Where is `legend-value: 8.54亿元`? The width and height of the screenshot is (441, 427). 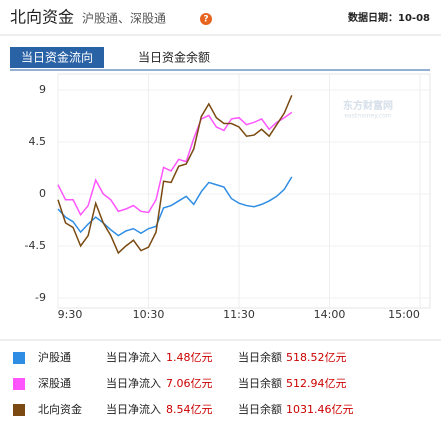
legend-value: 8.54亿元 is located at coordinates (189, 409).